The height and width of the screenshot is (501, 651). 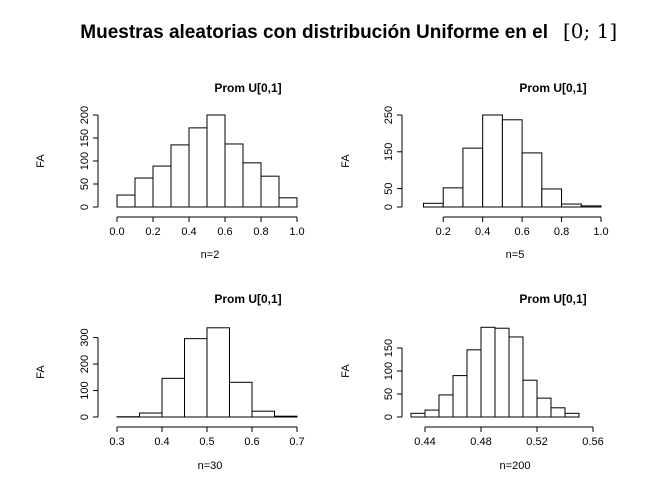 I want to click on x-axis-label: n=30, so click(x=210, y=466).